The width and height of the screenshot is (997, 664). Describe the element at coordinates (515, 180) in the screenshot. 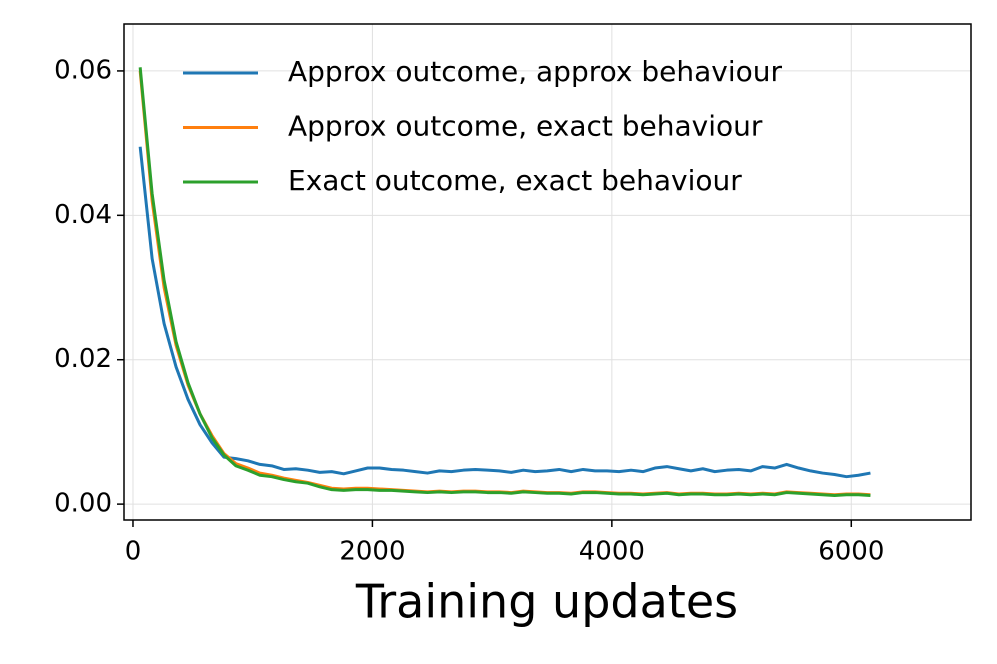

I see `legend-label: Exact outcome, exact behaviour` at that location.